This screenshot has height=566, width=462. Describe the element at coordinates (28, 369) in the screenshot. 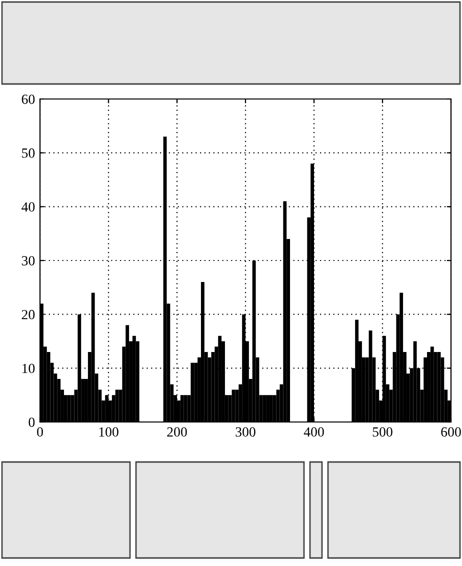

I see `y-tick-label: 10` at that location.